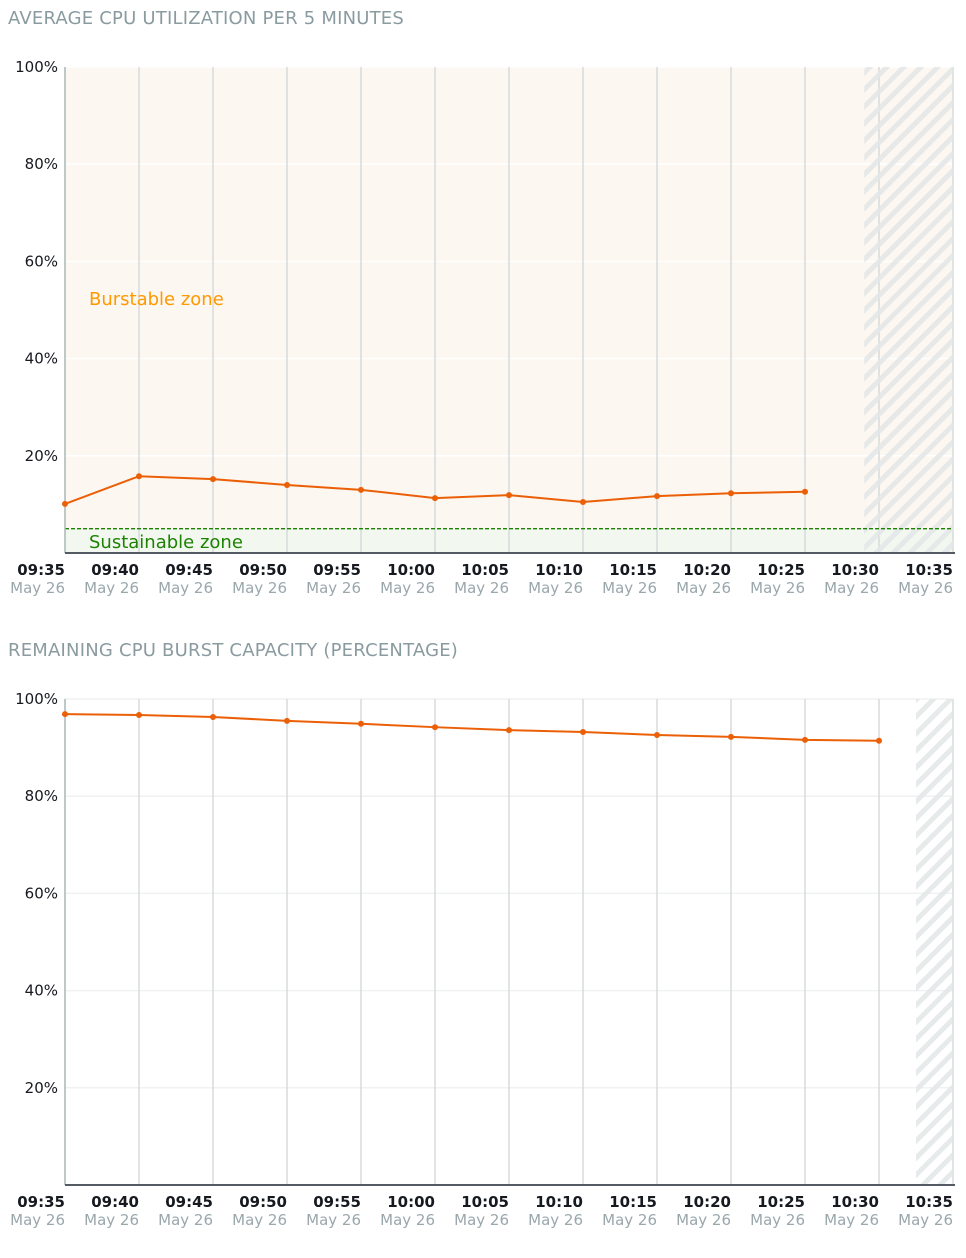  Describe the element at coordinates (156, 299) in the screenshot. I see `burstable-zone-label: Burstable zone` at that location.